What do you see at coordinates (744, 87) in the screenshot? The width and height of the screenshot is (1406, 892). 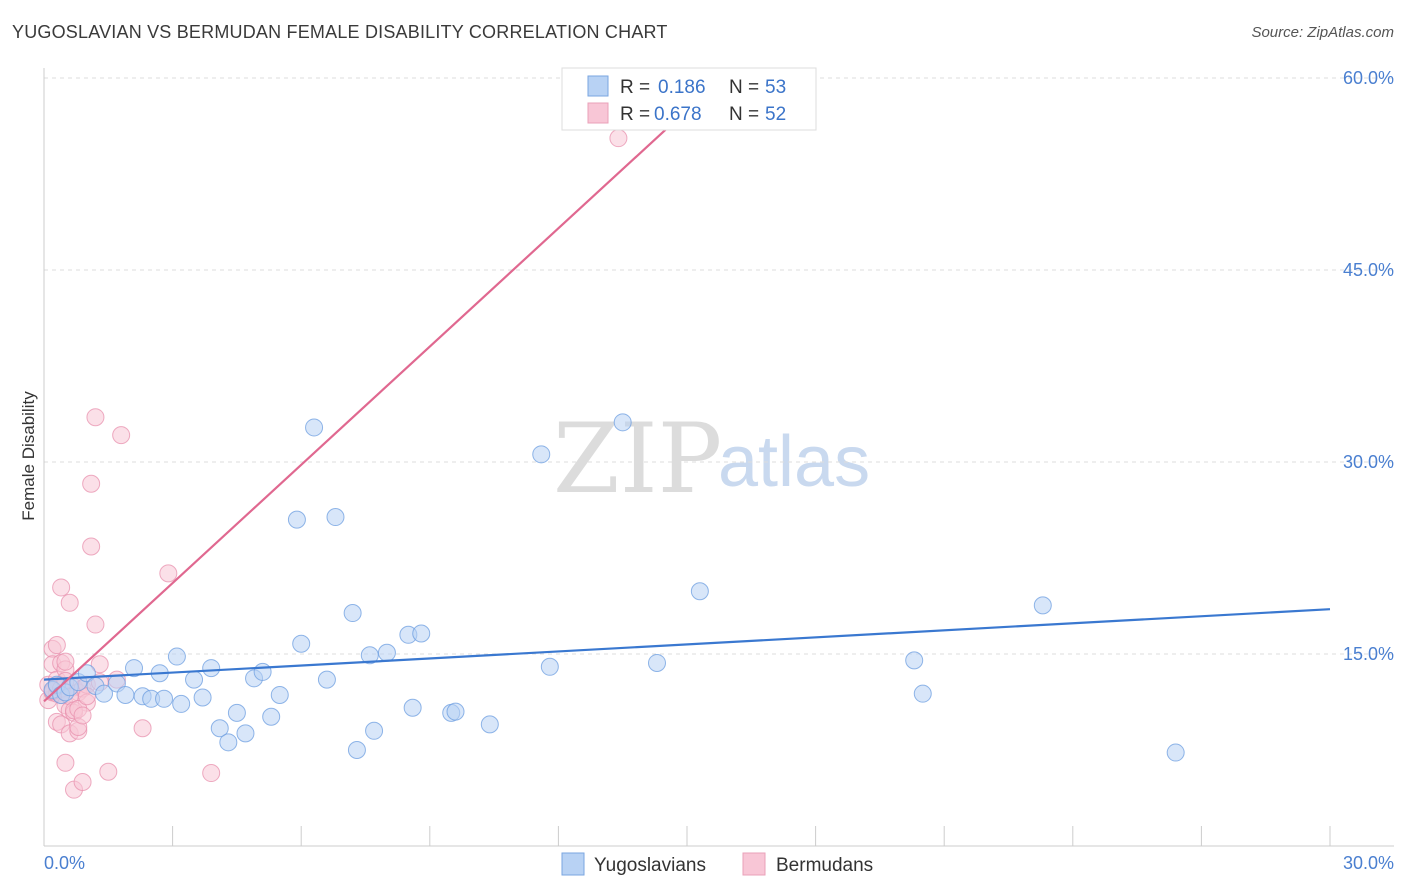 I see `legend-n-label-yugoslavians: N =` at bounding box center [744, 87].